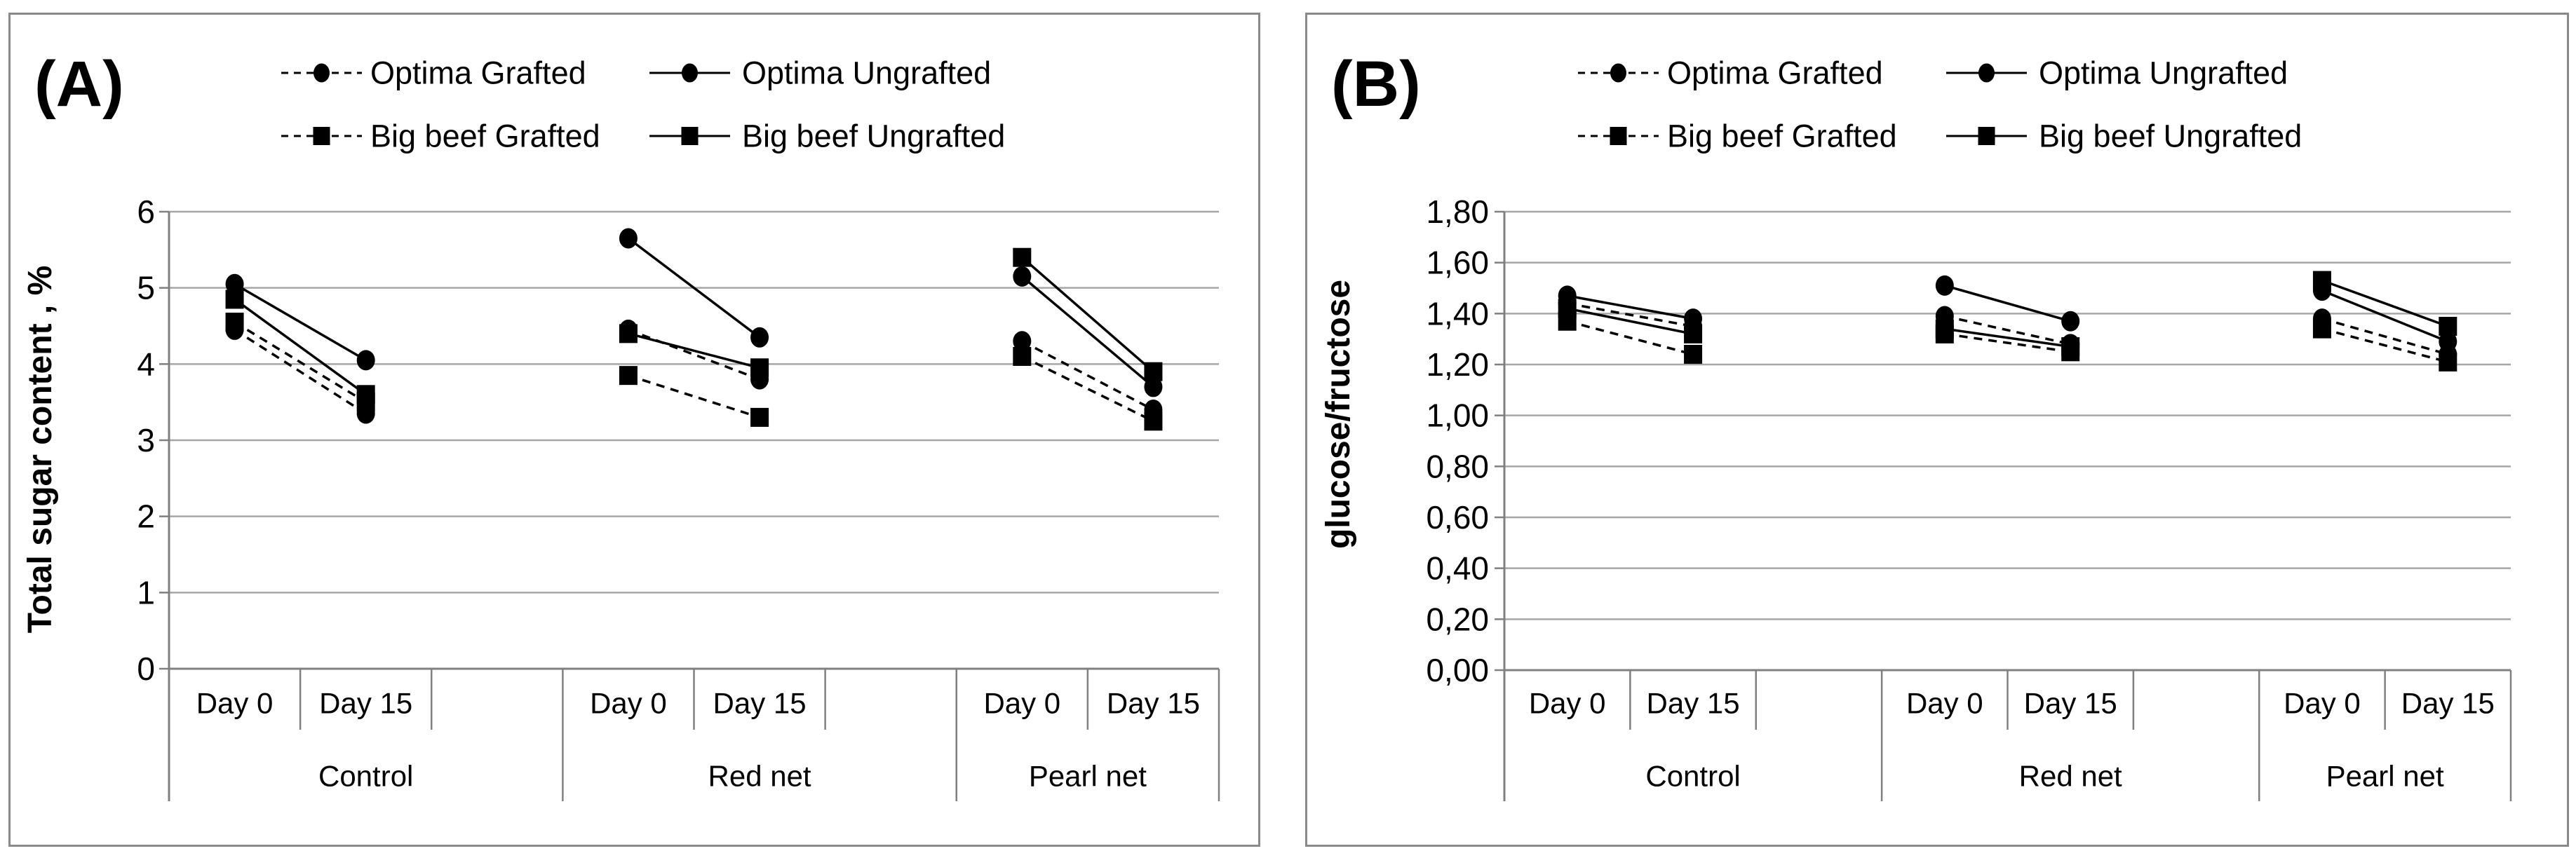 This screenshot has height=858, width=2576. What do you see at coordinates (146, 211) in the screenshot?
I see `y-tick-label: 6` at bounding box center [146, 211].